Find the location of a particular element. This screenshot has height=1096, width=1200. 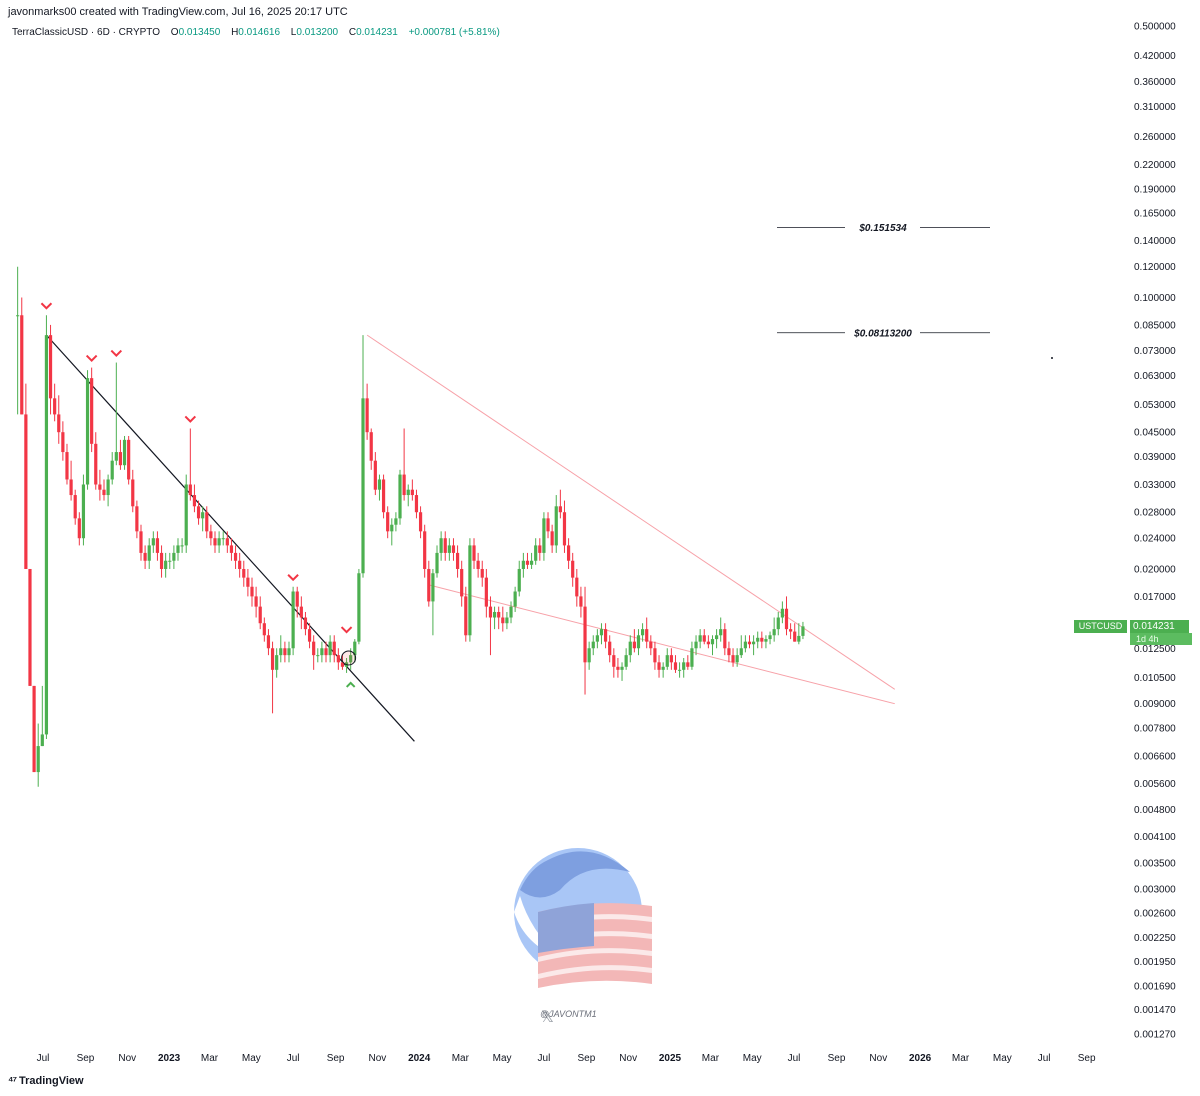

close-label: C is located at coordinates (352, 32).